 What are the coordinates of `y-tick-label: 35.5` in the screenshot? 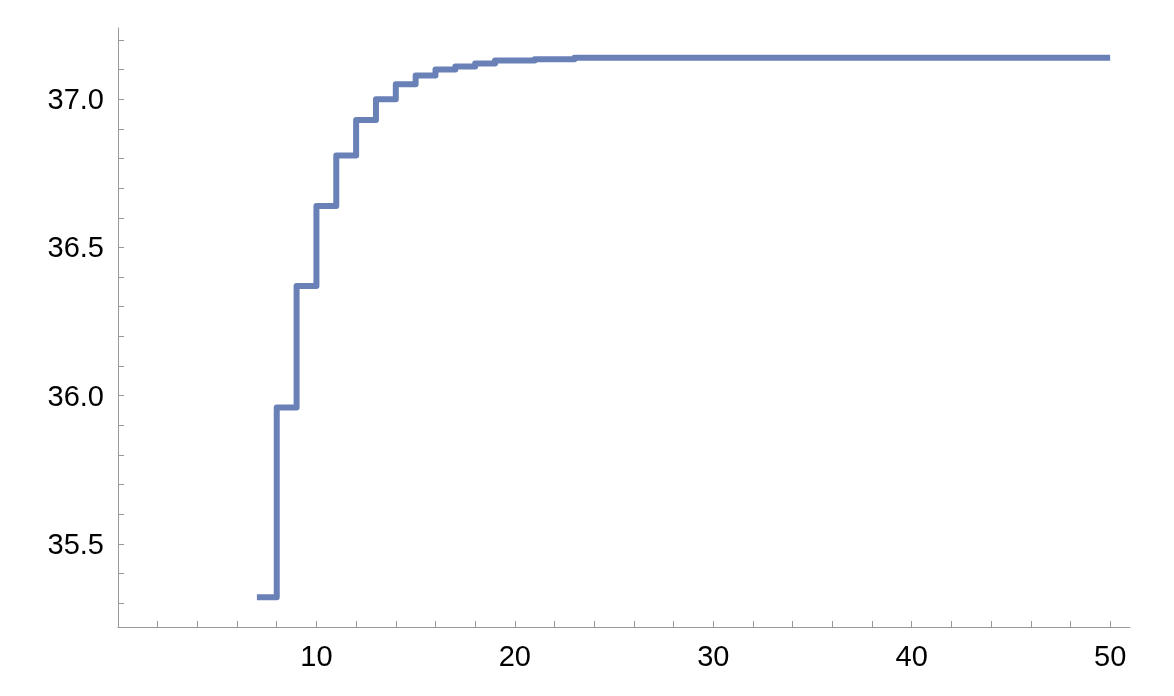 It's located at (75, 543).